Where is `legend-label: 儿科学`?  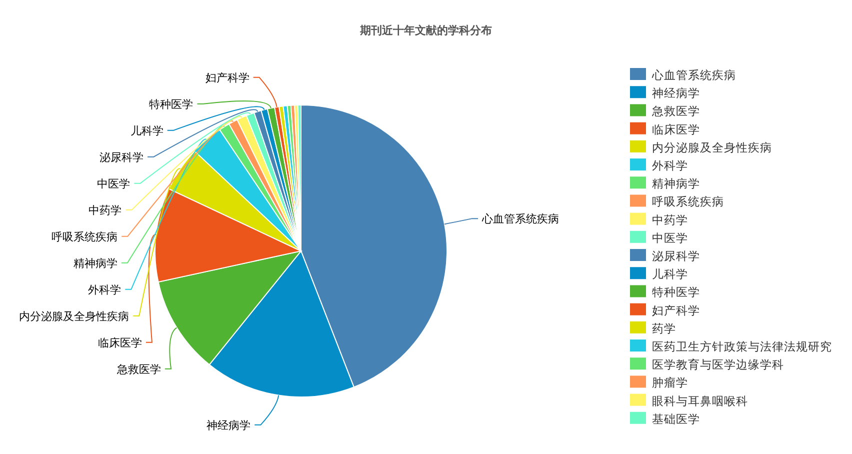
legend-label: 儿科学 is located at coordinates (670, 274).